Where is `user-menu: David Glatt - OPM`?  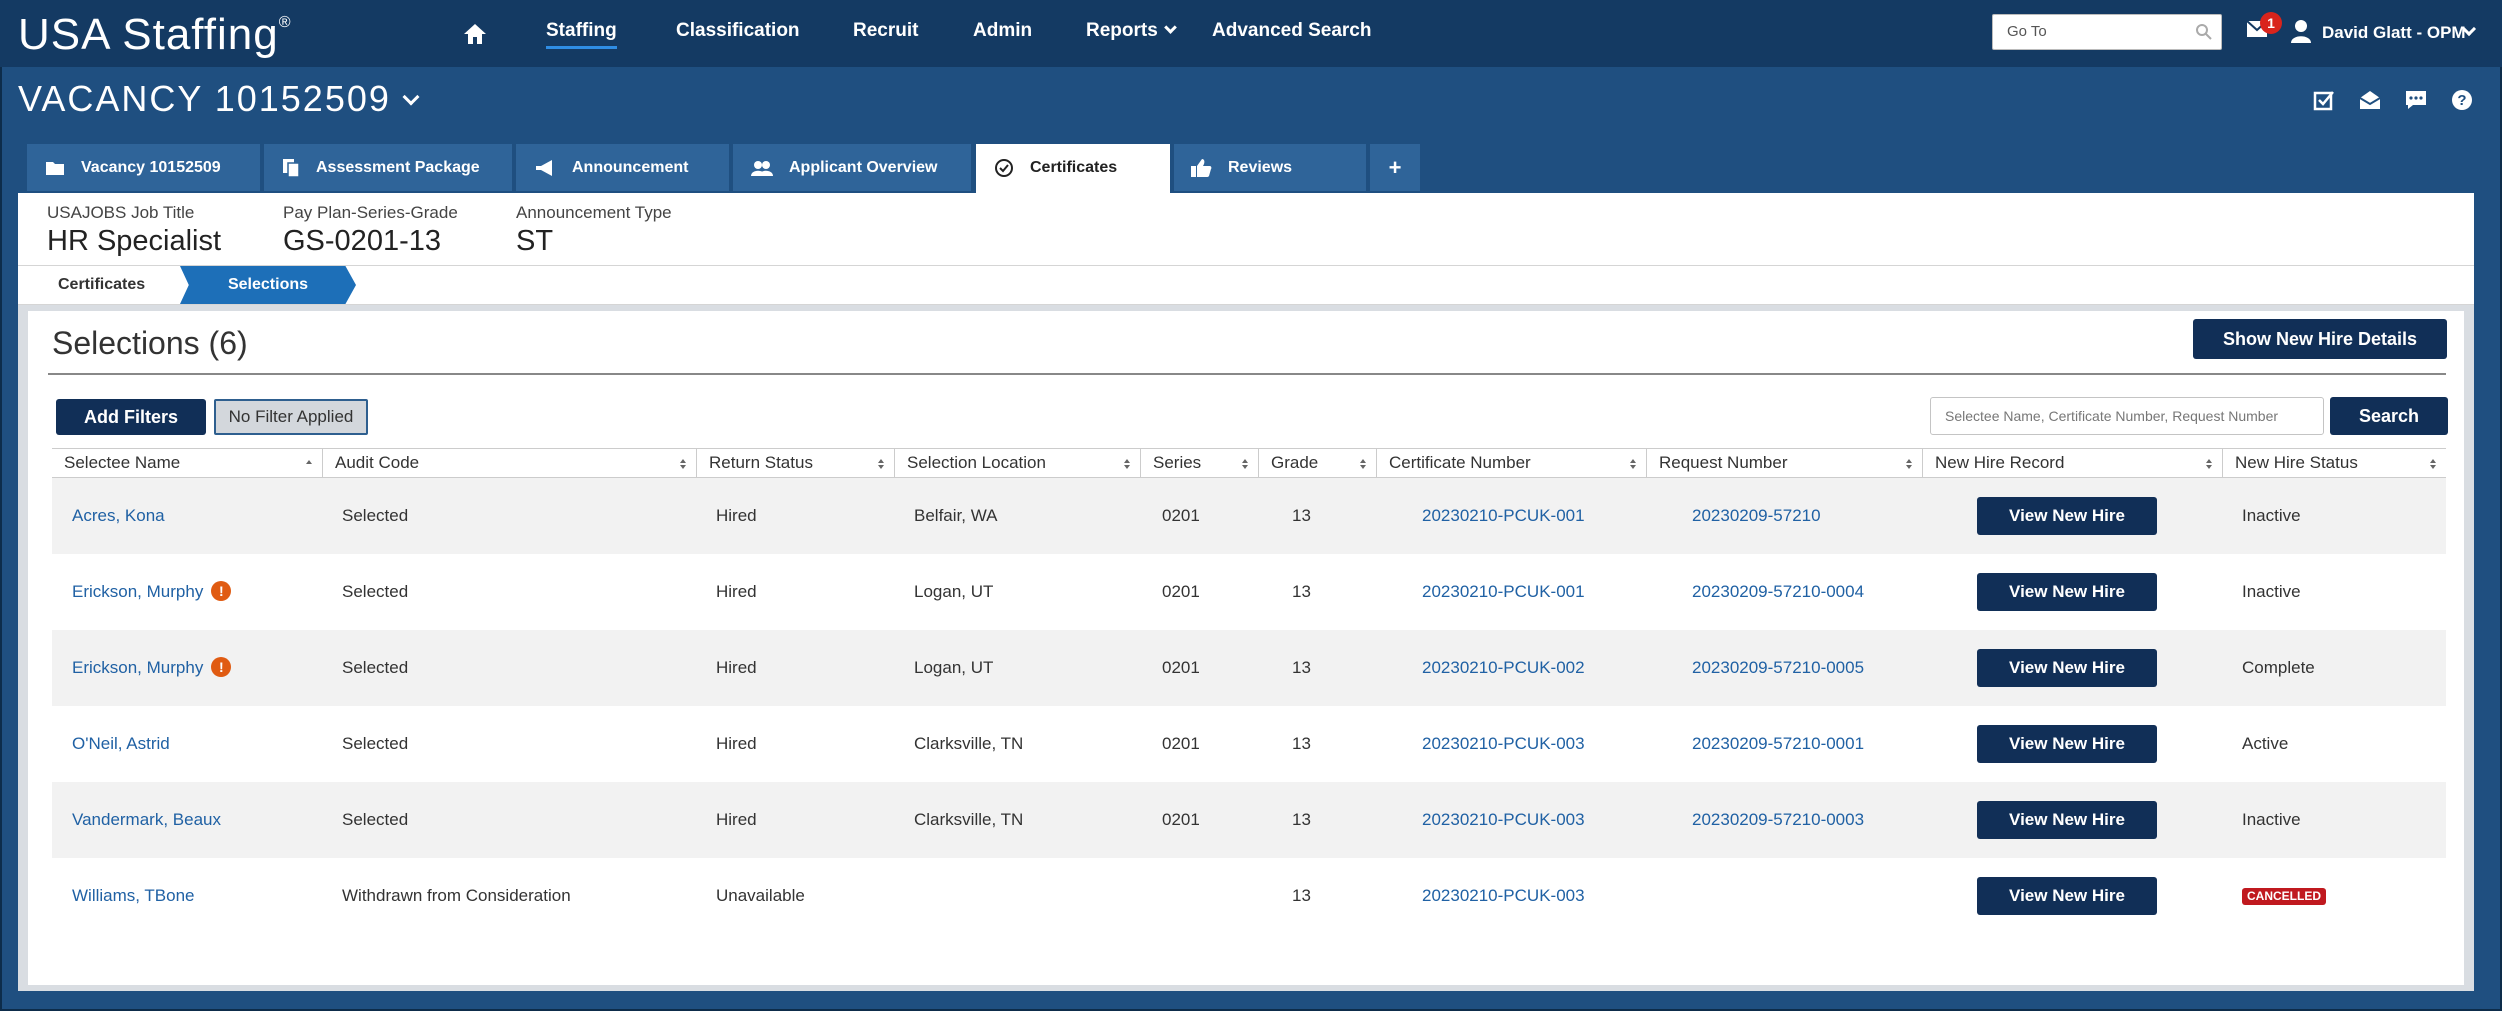 user-menu: David Glatt - OPM is located at coordinates (2394, 32).